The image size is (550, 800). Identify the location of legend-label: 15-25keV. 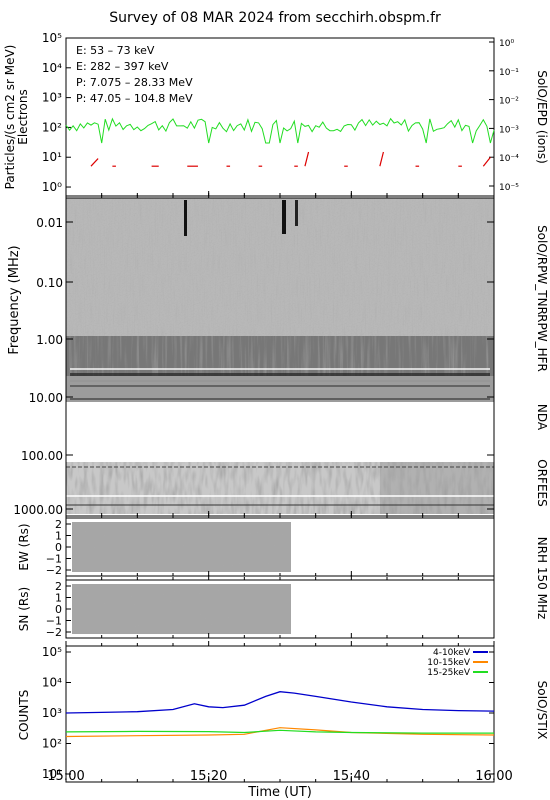
(449, 673).